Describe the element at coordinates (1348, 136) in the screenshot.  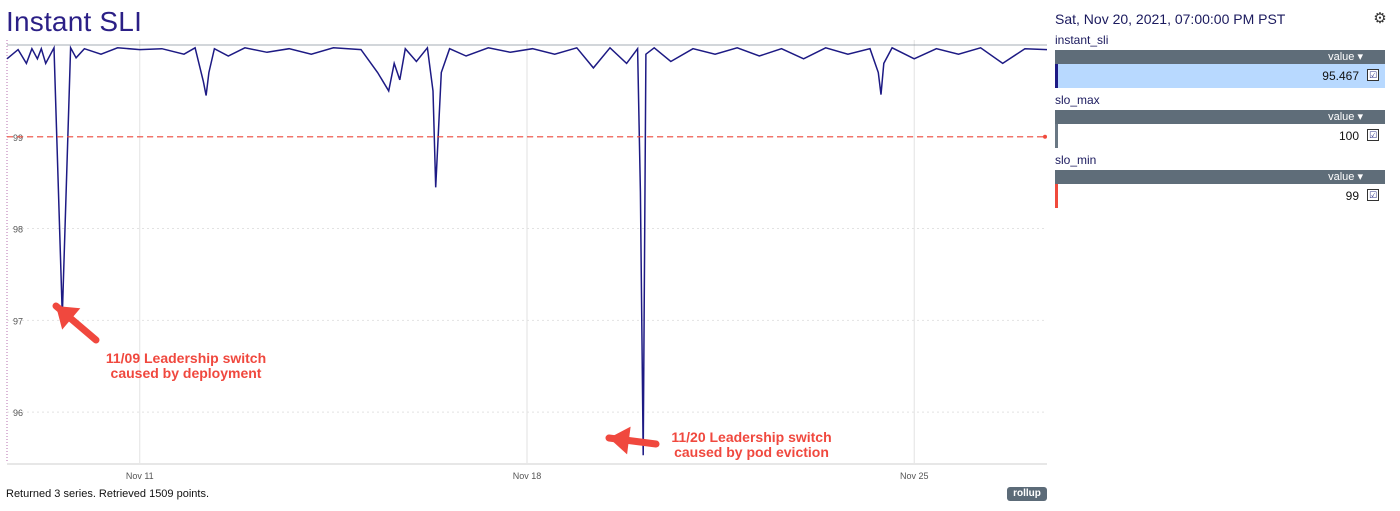
I see `legend-value: 100` at that location.